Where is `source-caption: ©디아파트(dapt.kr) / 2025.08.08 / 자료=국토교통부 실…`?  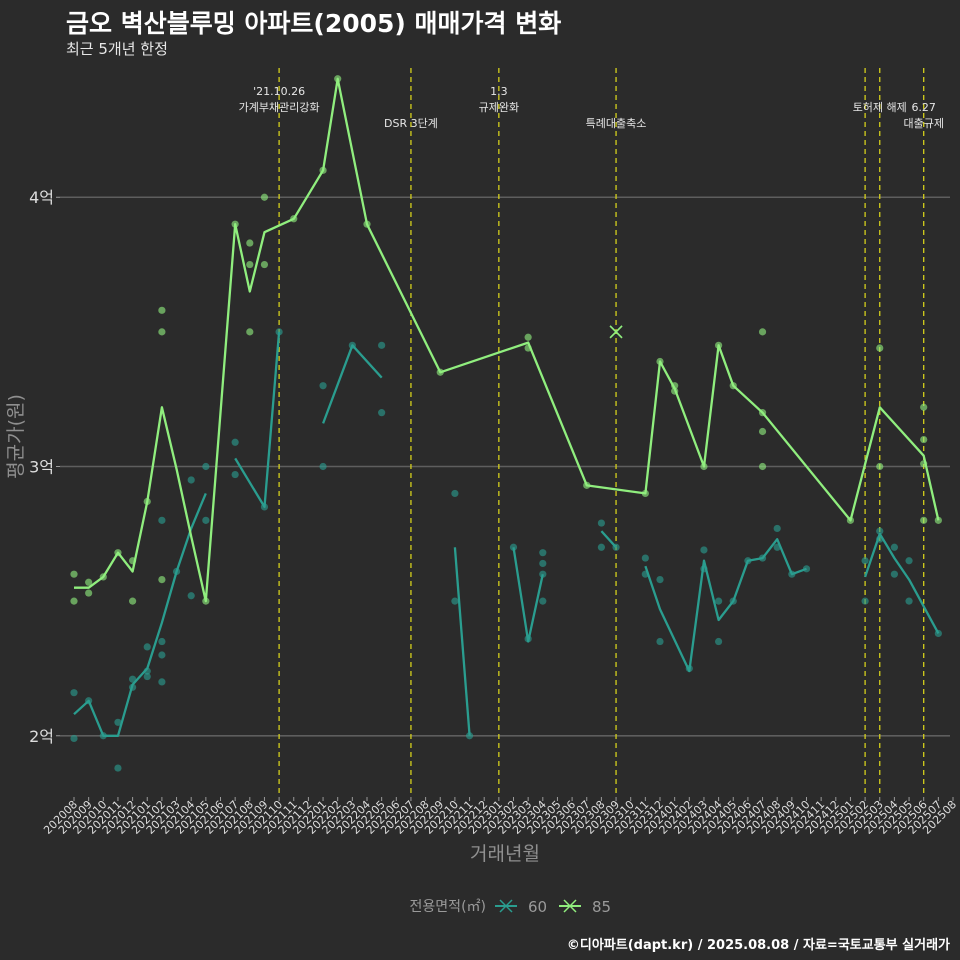 source-caption: ©디아파트(dapt.kr) / 2025.08.08 / 자료=국토교통부 실… is located at coordinates (758, 945).